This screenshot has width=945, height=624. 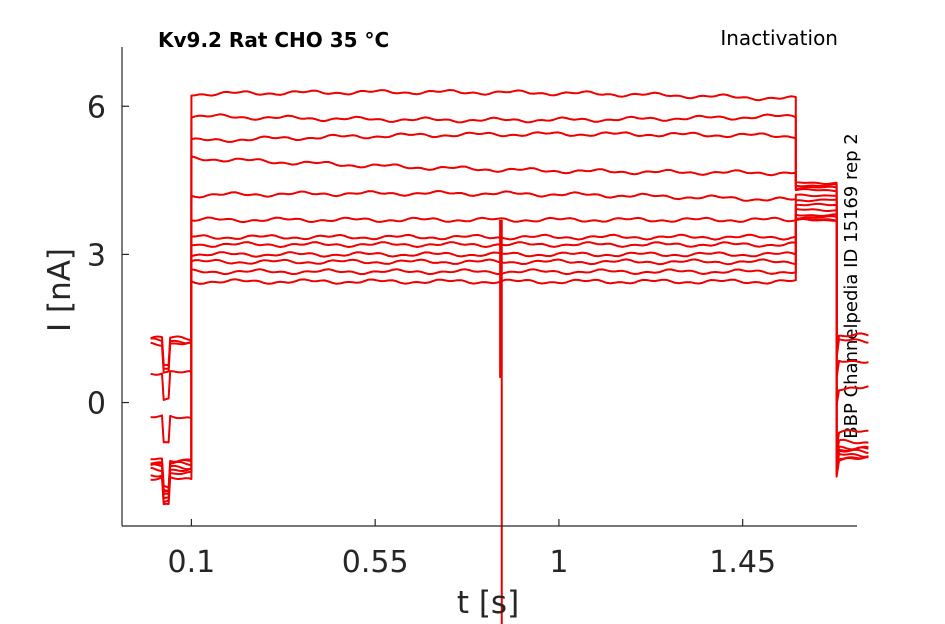 What do you see at coordinates (742, 562) in the screenshot?
I see `x-tick-label: 1.45` at bounding box center [742, 562].